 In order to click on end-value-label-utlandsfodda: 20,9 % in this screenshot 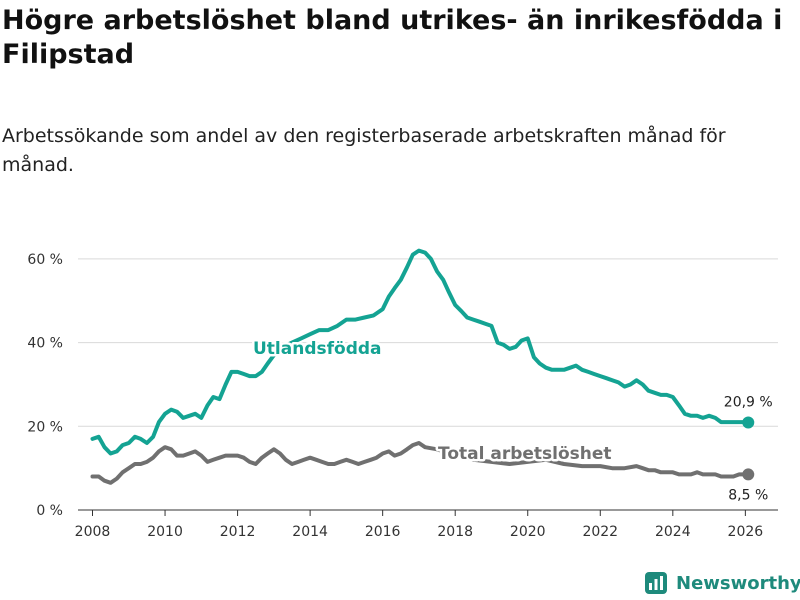, I will do `click(748, 403)`.